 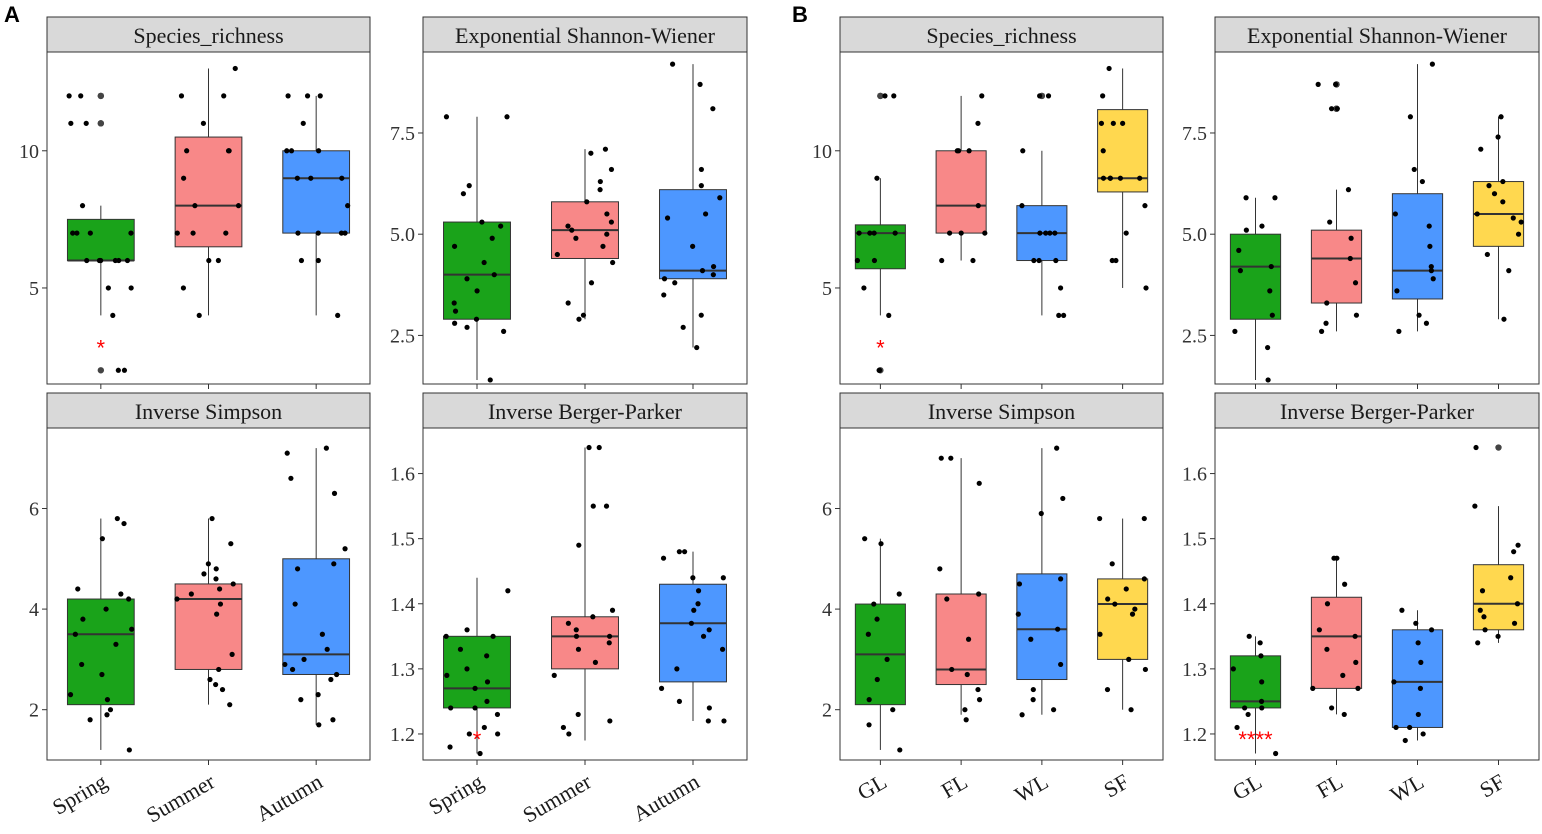 What do you see at coordinates (101, 96) in the screenshot?
I see `outlier-point` at bounding box center [101, 96].